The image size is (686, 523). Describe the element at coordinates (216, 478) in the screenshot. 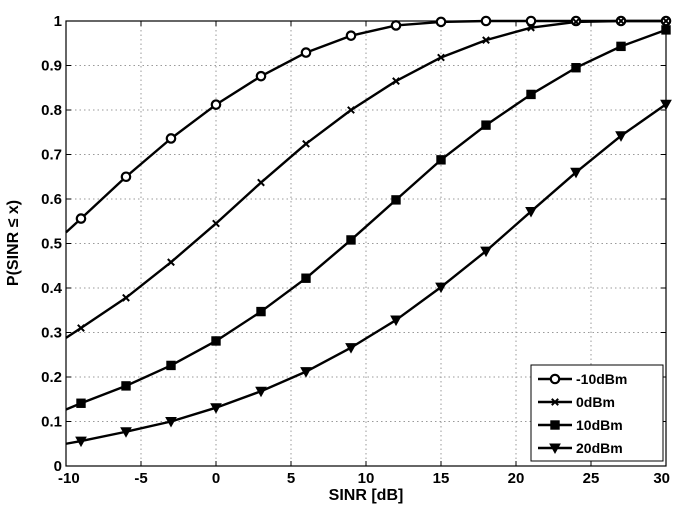

I see `x-tick-label: 0` at that location.